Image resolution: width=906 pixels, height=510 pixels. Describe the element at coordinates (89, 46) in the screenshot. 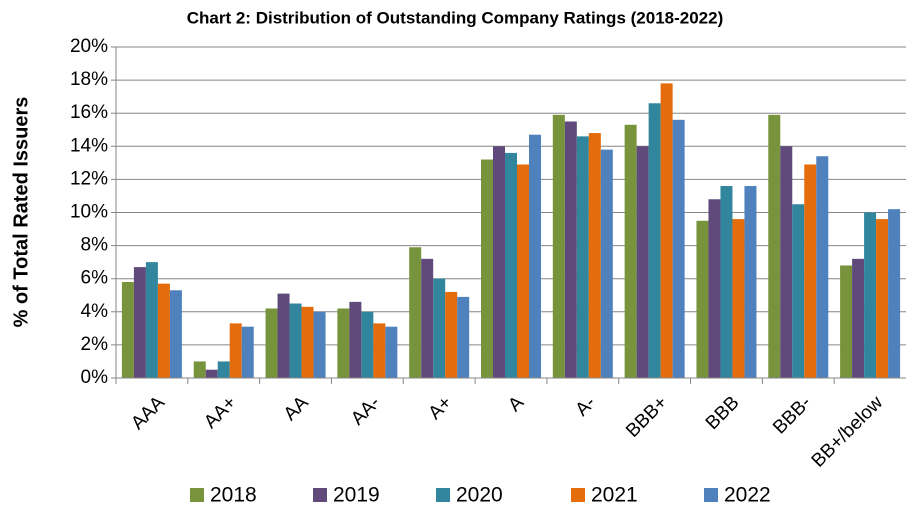

I see `y-tick-label: 20%` at that location.